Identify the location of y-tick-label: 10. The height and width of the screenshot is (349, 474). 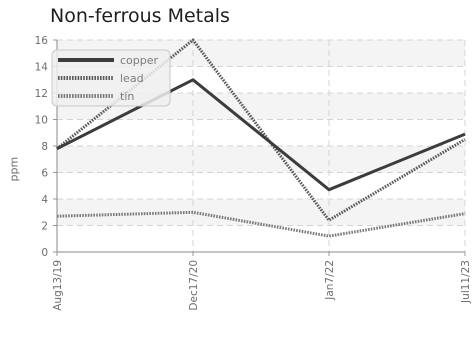
(41, 121).